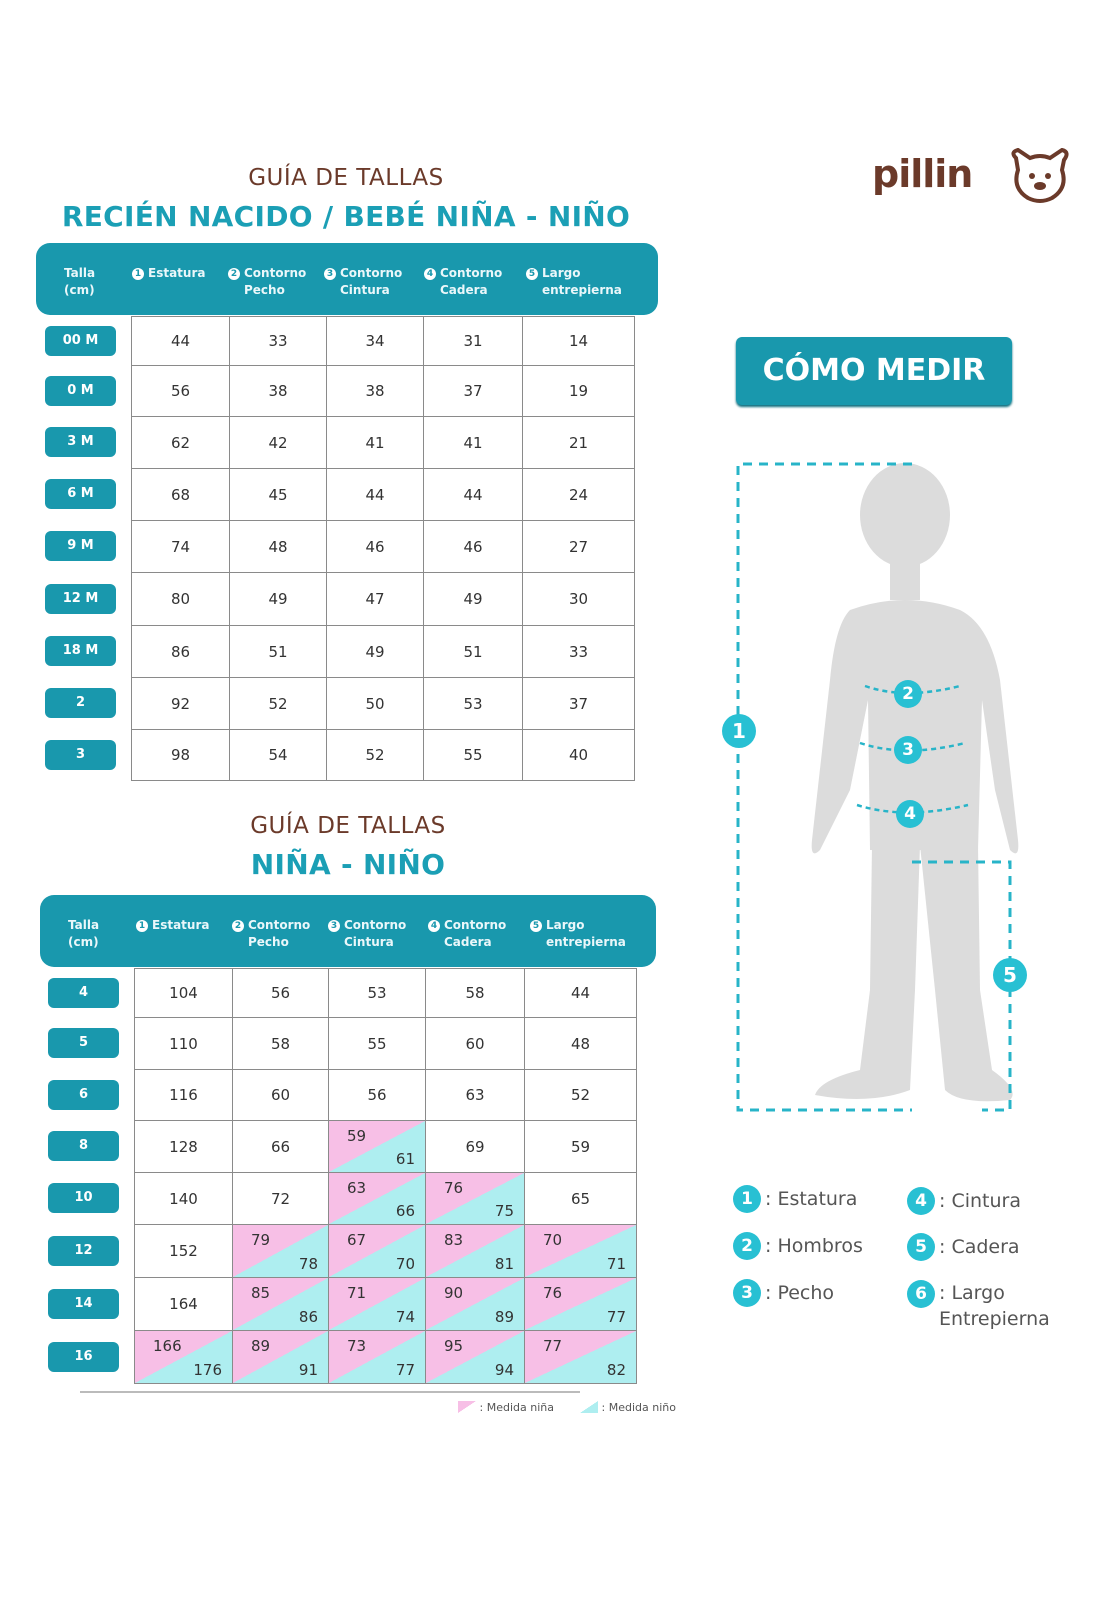 The height and width of the screenshot is (1600, 1104). Describe the element at coordinates (357, 1240) in the screenshot. I see `girl-value: 67` at that location.